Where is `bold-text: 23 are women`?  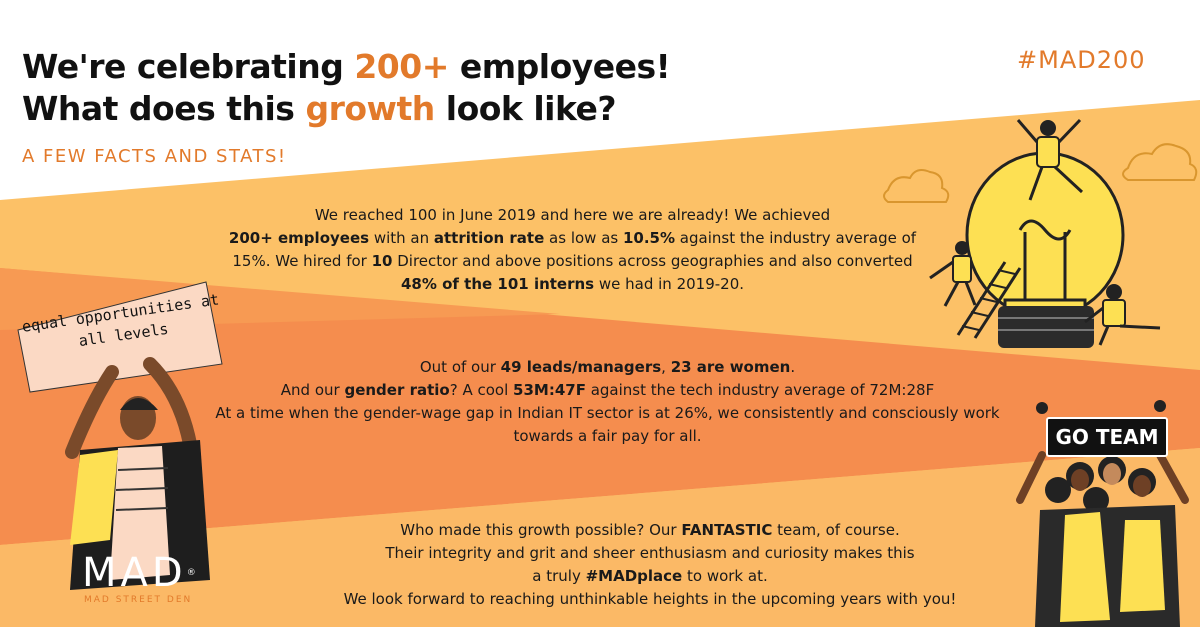 bold-text: 23 are women is located at coordinates (730, 367).